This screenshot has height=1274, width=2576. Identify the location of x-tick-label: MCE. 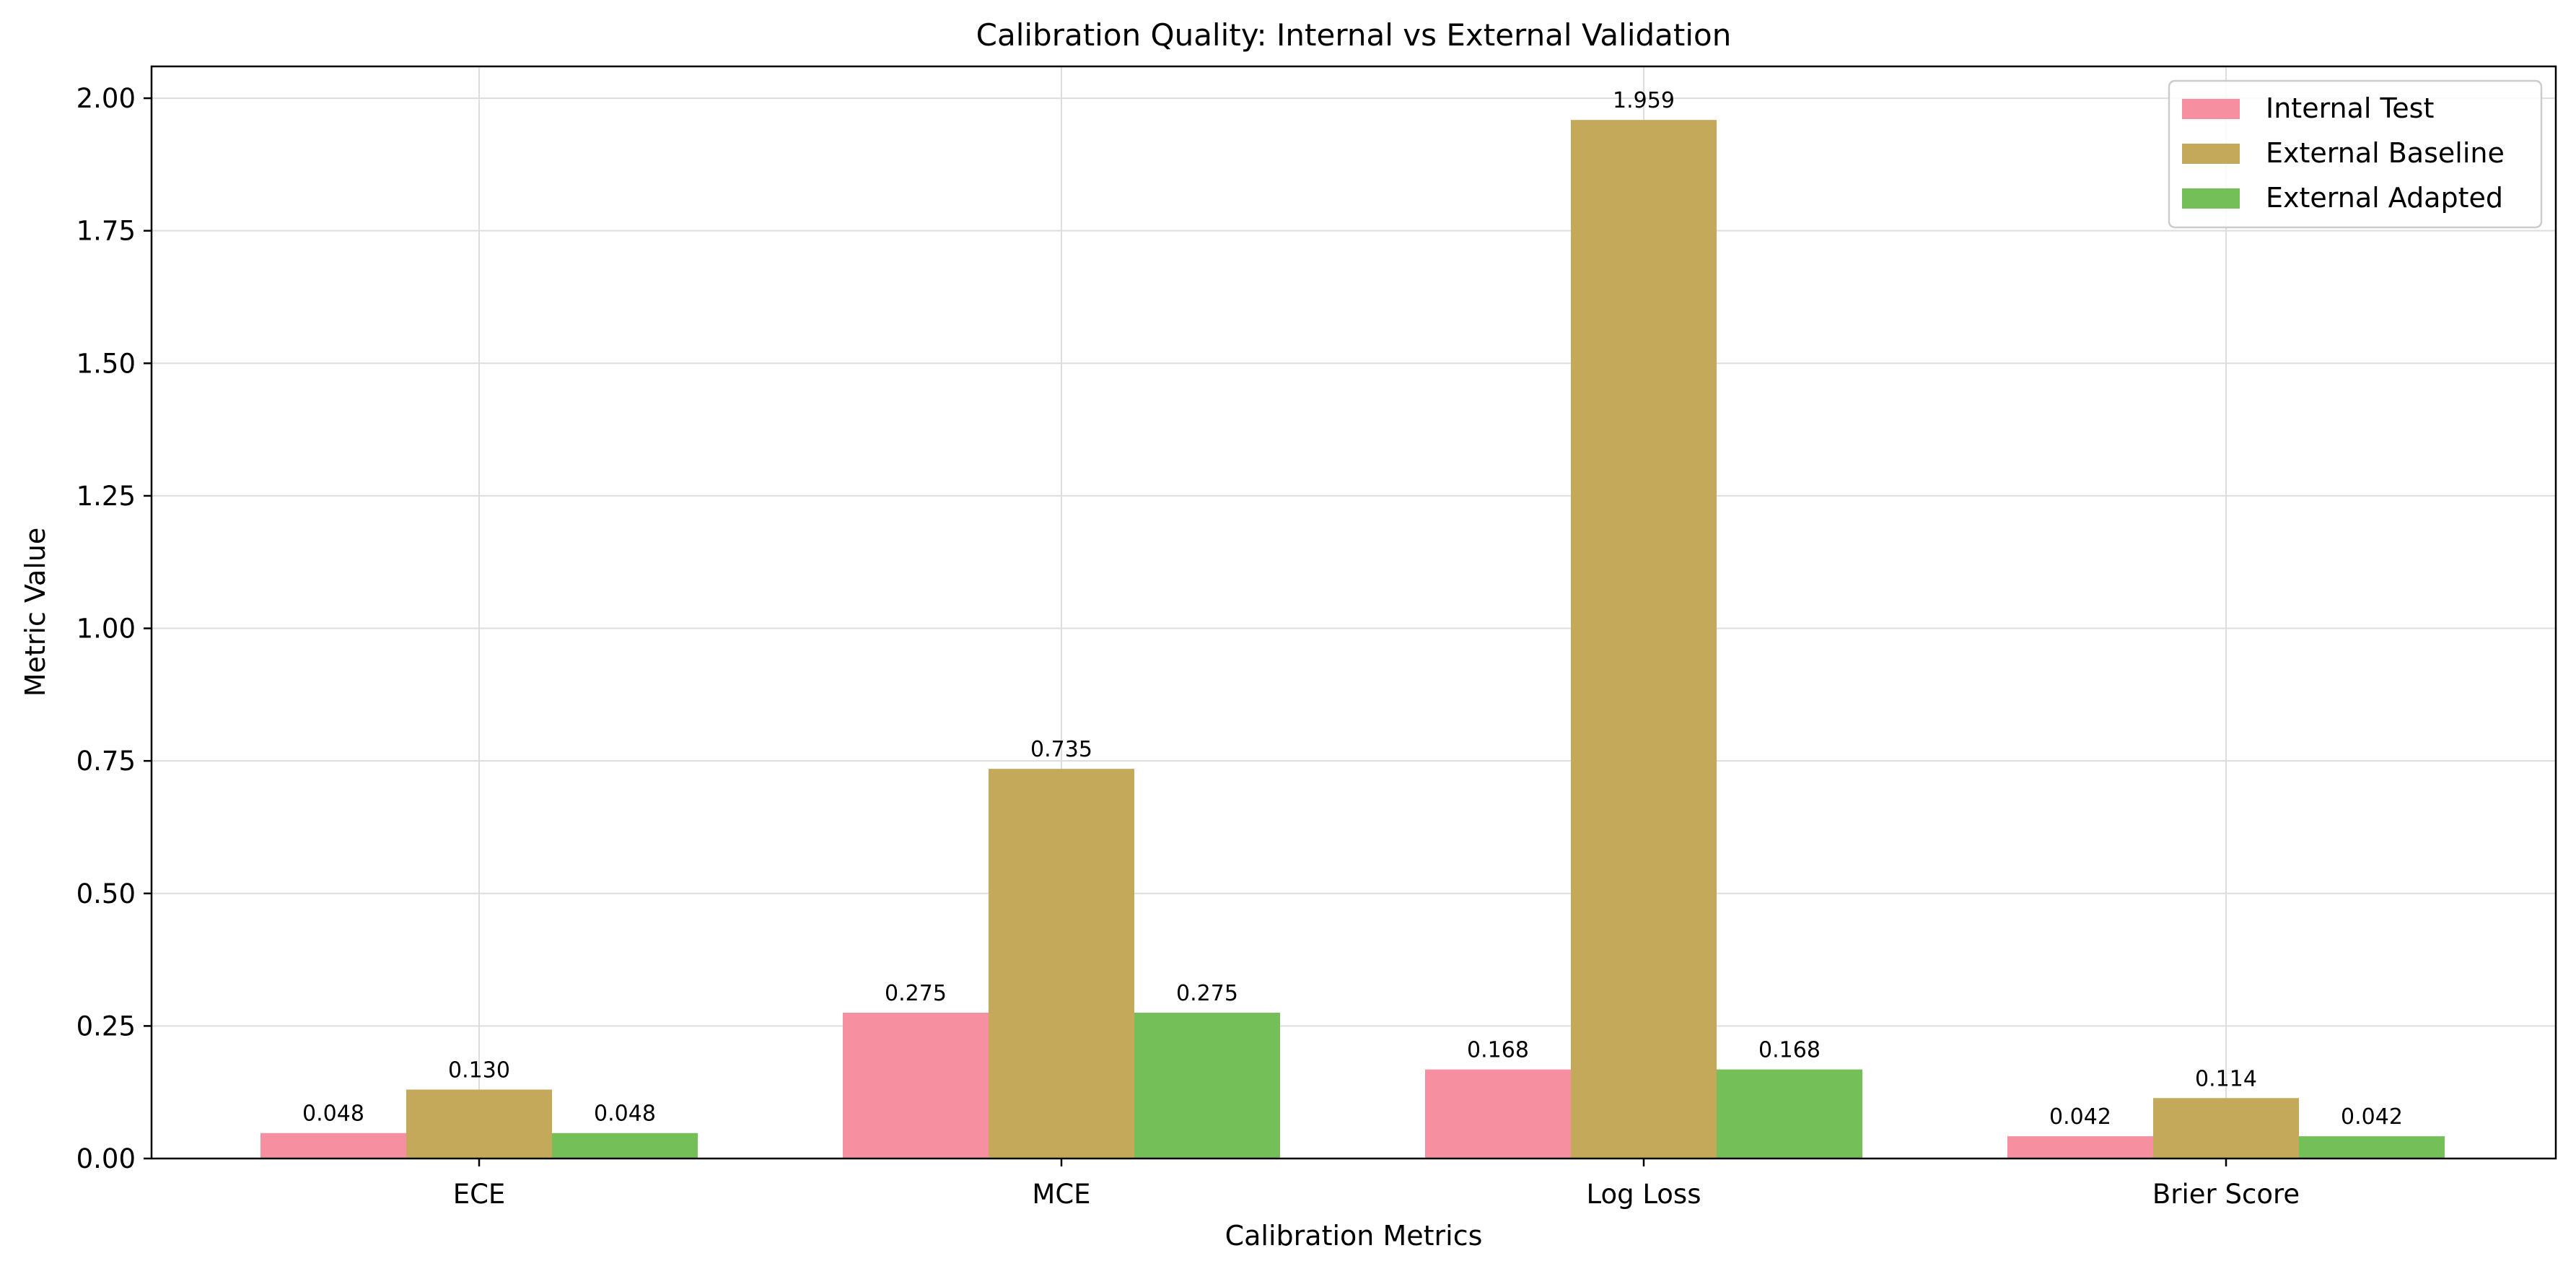
(1061, 1194).